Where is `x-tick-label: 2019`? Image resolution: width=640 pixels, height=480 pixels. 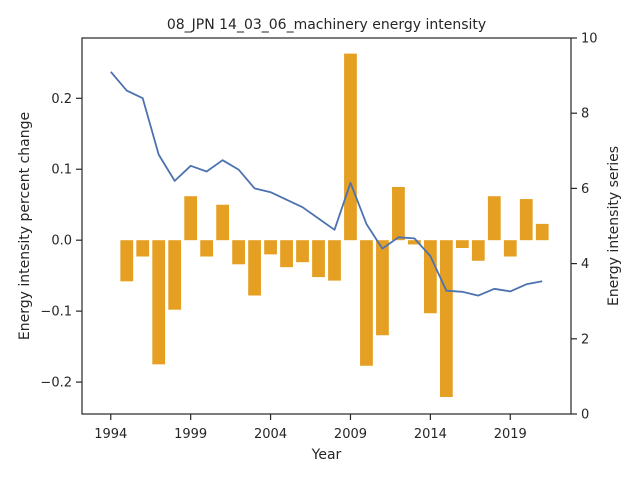 x-tick-label: 2019 is located at coordinates (510, 434).